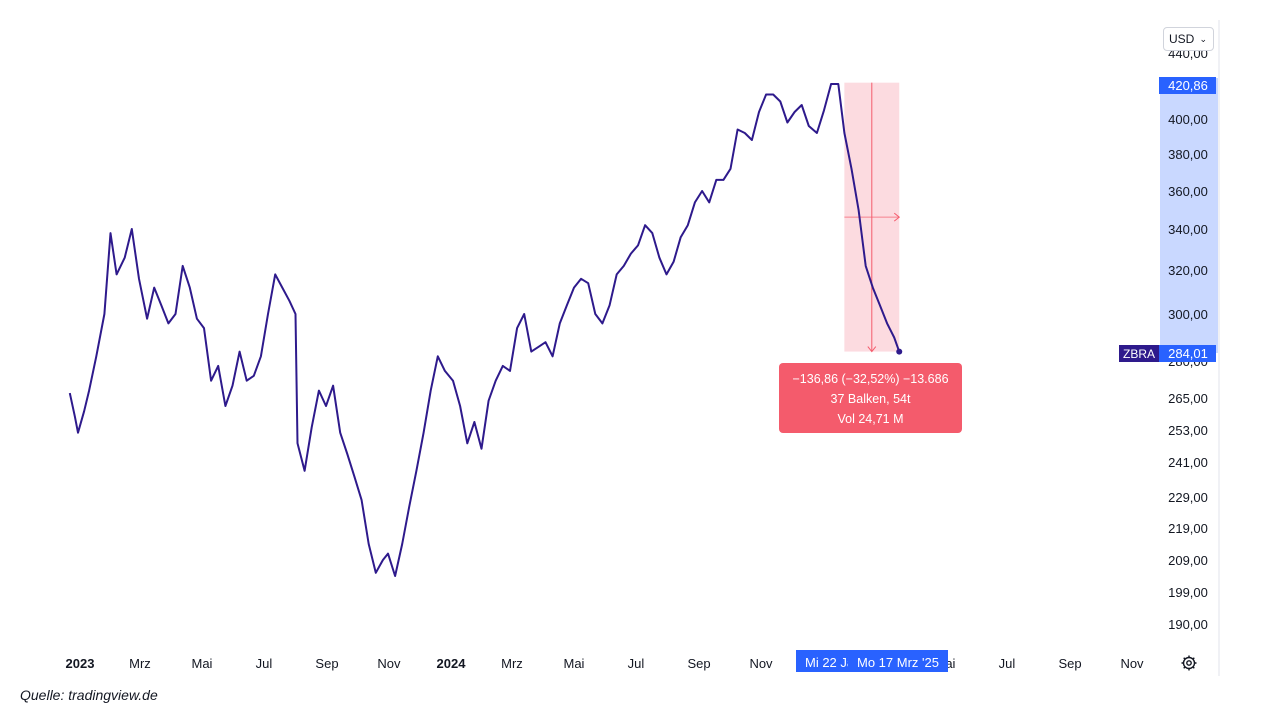 The image size is (1280, 720). Describe the element at coordinates (1188, 462) in the screenshot. I see `y-tick-label: 241,00` at that location.